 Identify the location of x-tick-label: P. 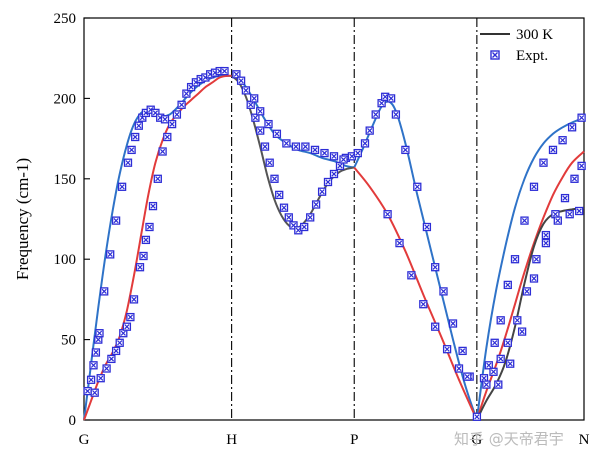
(354, 440).